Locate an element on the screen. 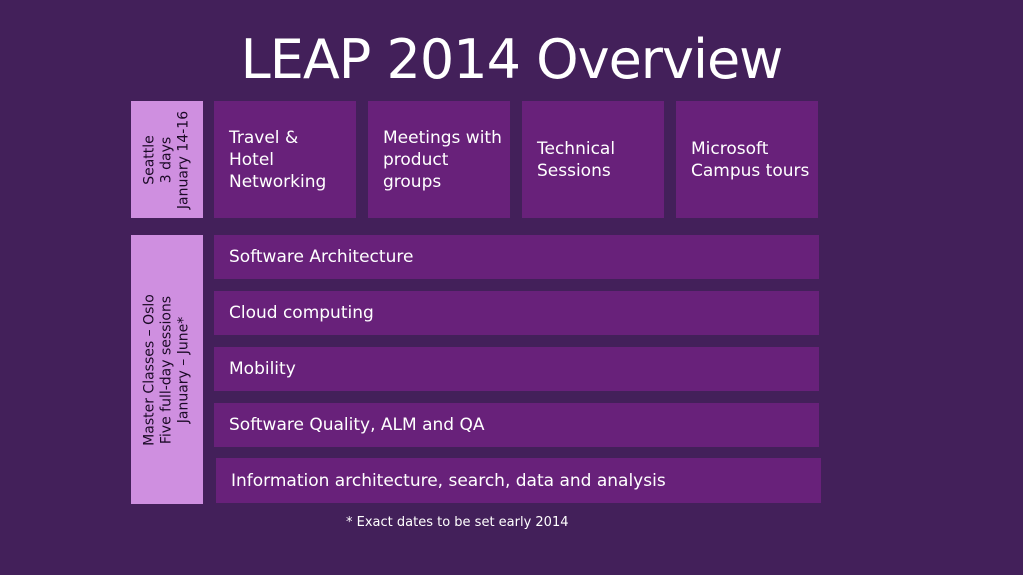  seattle-tile: Meetings with product groups is located at coordinates (439, 159).